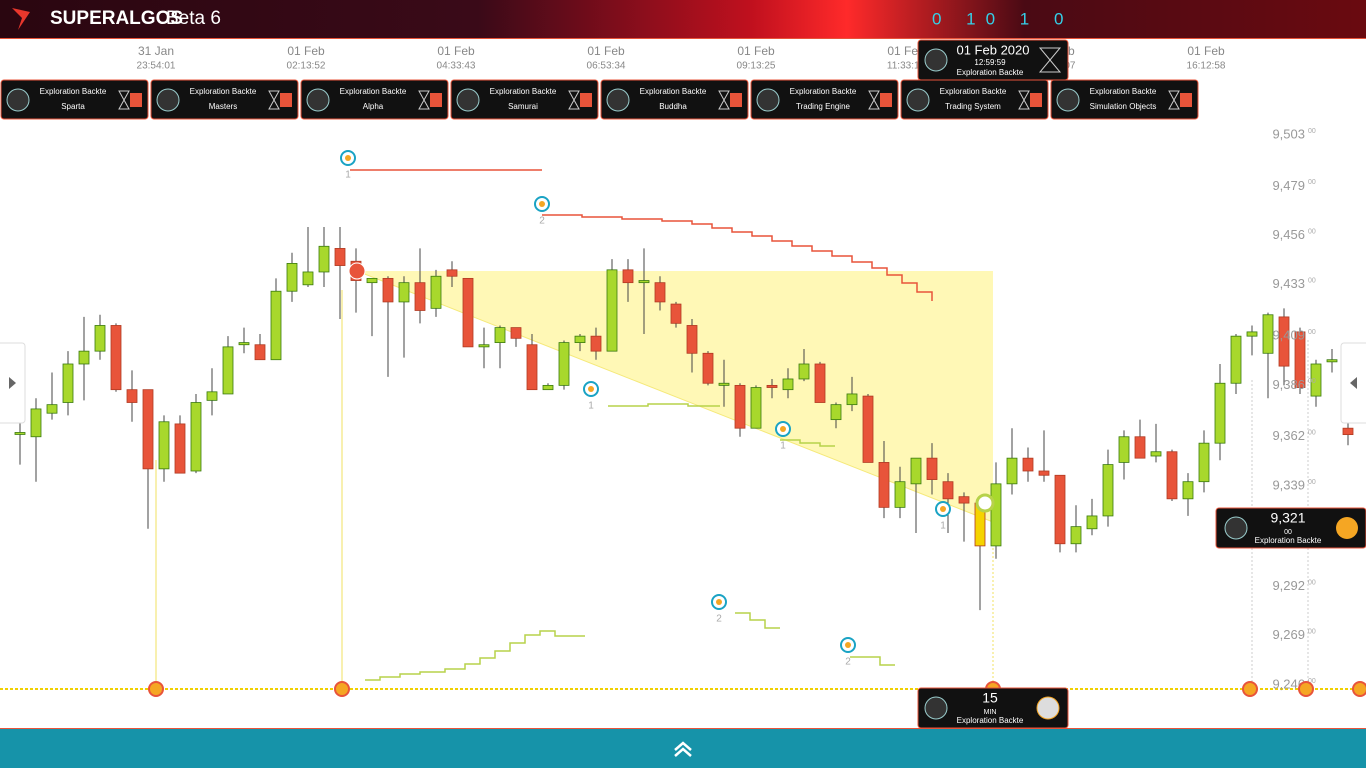 The width and height of the screenshot is (1366, 773). I want to click on panel-name: Samurai, so click(523, 106).